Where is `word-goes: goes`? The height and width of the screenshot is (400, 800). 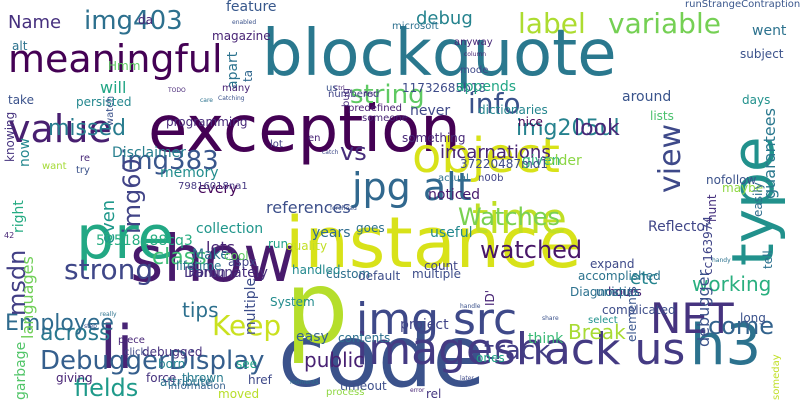
word-goes: goes is located at coordinates (370, 228).